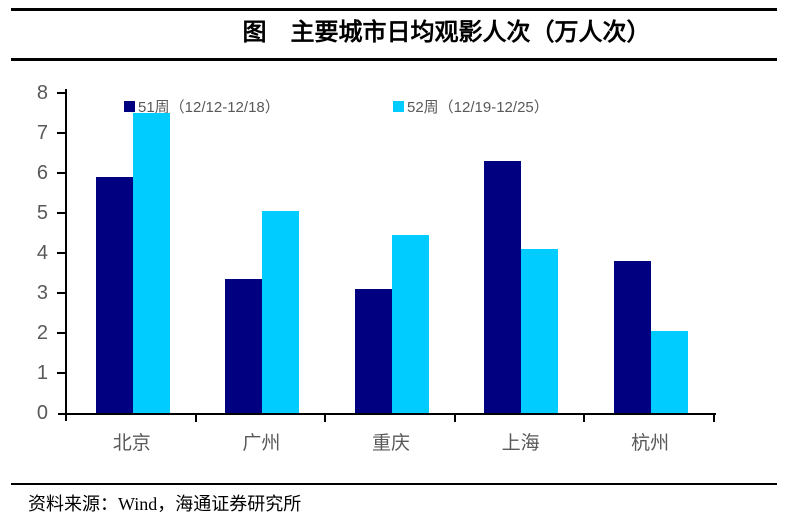 This screenshot has width=802, height=532. I want to click on legend-label-week52: 52周（12/19-12/25）, so click(478, 107).